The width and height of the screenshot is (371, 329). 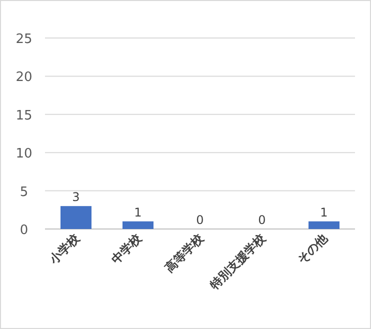 What do you see at coordinates (184, 253) in the screenshot?
I see `category: 高等学校` at bounding box center [184, 253].